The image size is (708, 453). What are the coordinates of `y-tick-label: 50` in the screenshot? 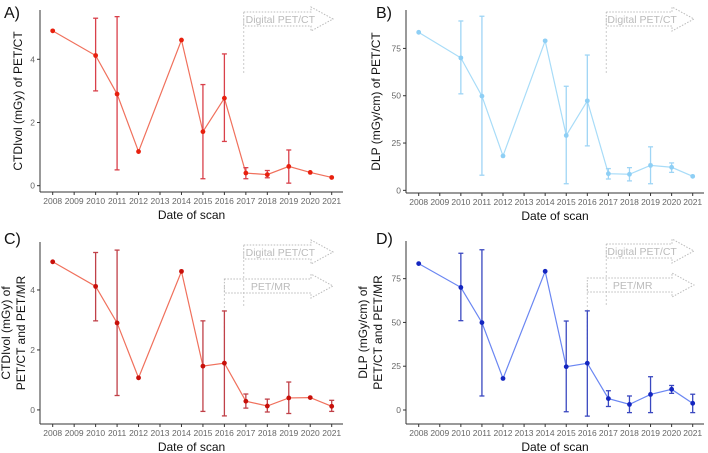 It's located at (397, 322).